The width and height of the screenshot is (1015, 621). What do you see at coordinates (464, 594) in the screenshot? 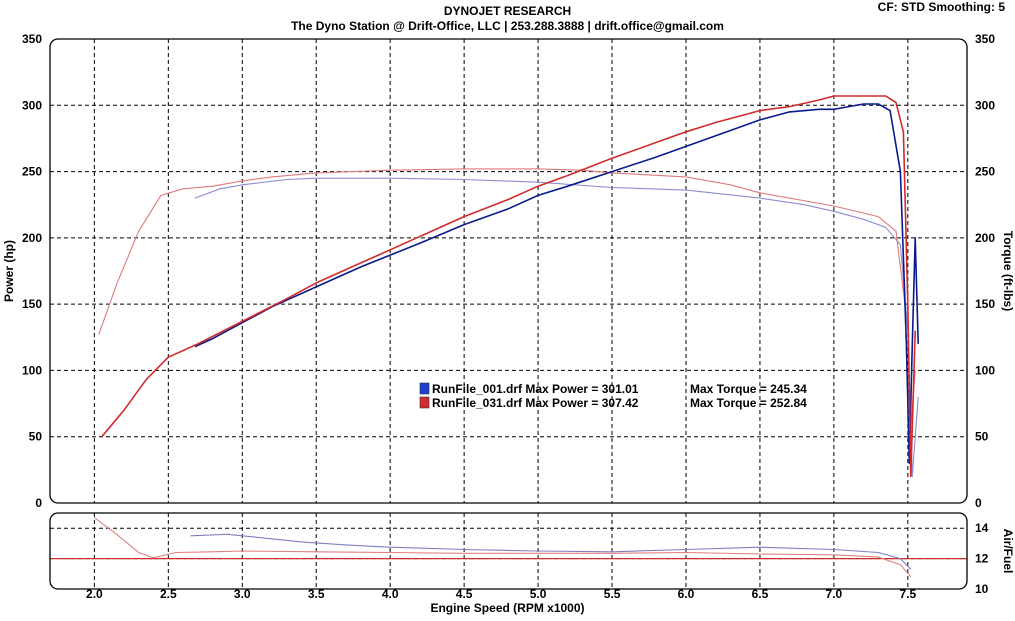
I see `x-tick-label: 4.5` at bounding box center [464, 594].